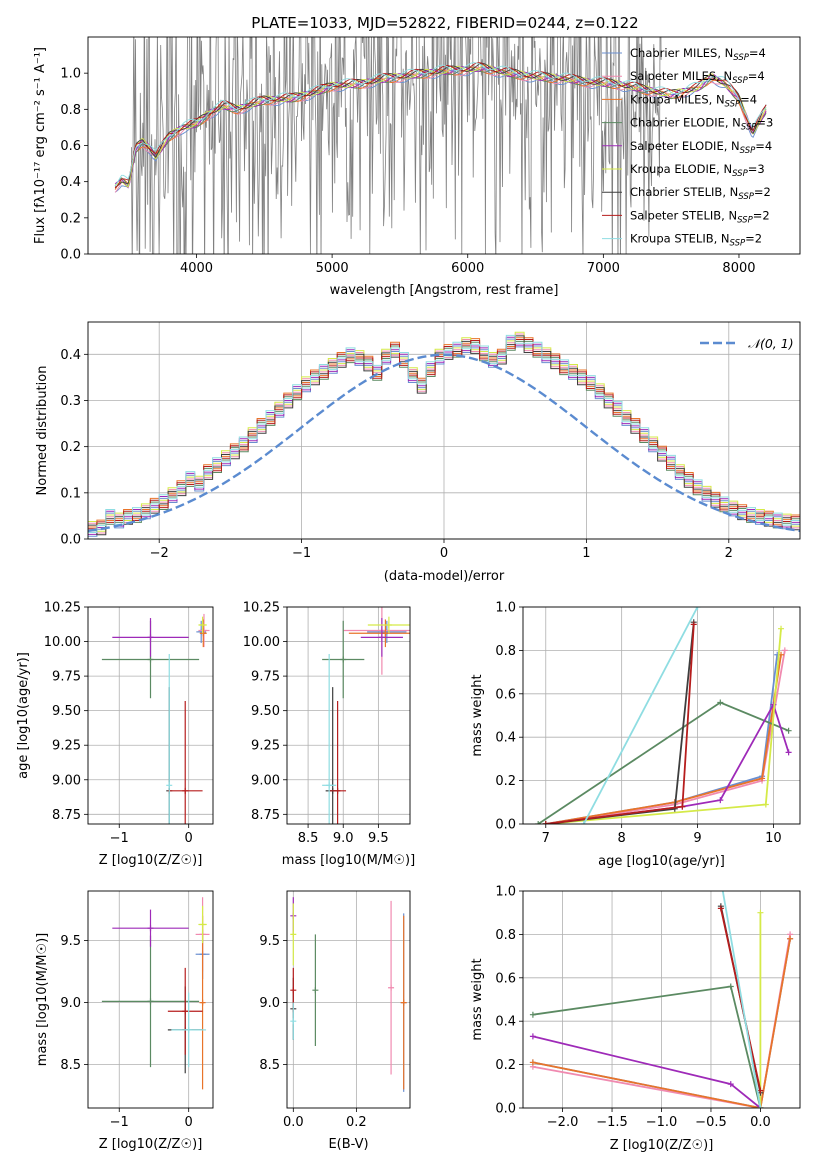 The height and width of the screenshot is (1170, 819). I want to click on x-tick-label: −1.5, so click(612, 1122).